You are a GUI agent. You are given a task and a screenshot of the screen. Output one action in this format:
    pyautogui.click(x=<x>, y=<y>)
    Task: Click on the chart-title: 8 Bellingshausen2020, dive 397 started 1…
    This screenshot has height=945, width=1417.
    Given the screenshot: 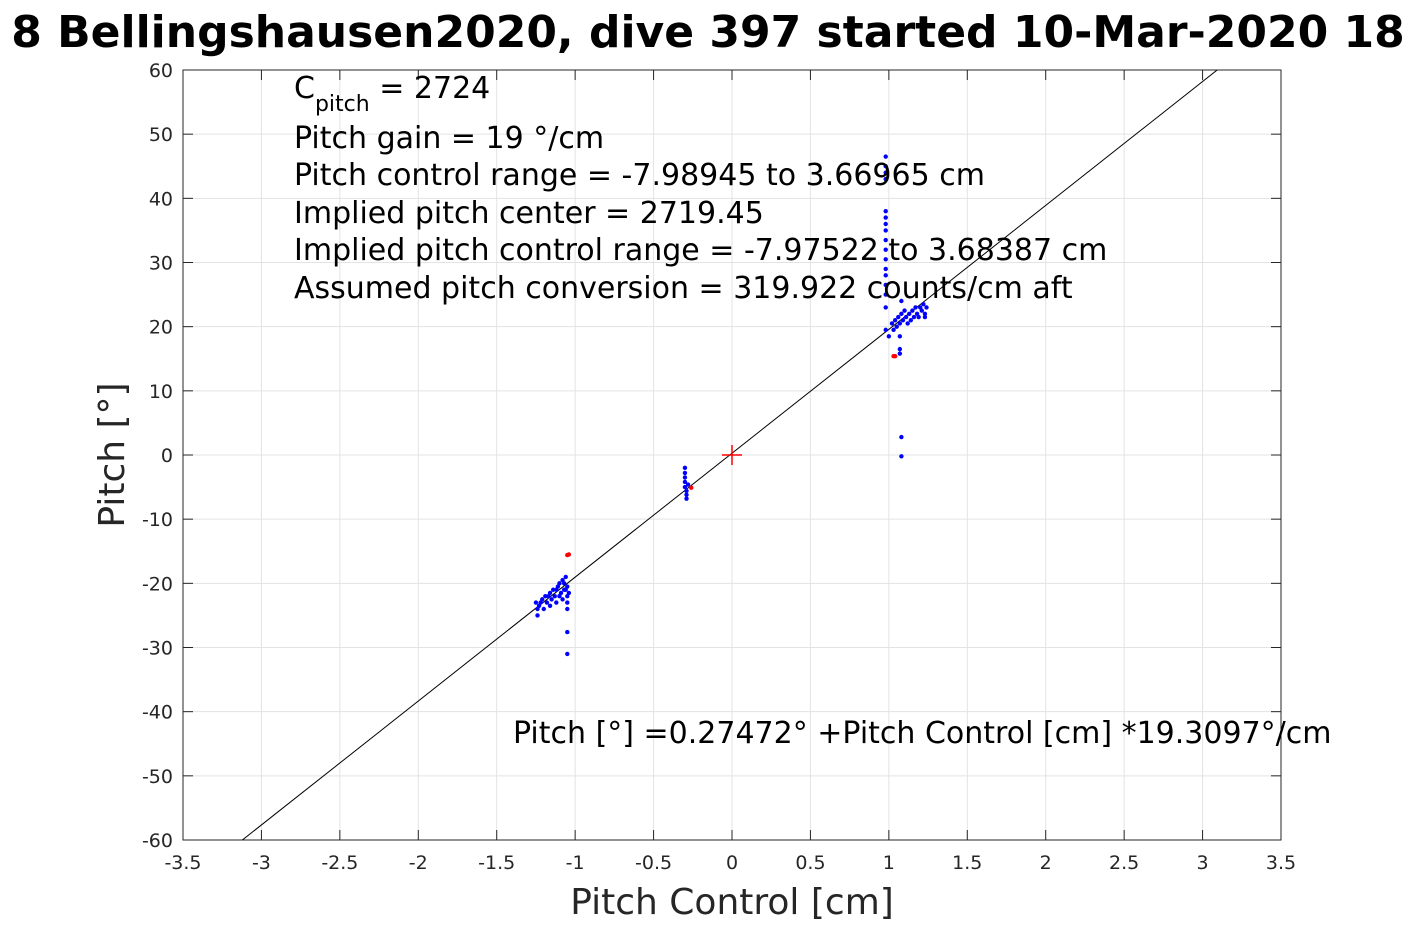 What is the action you would take?
    pyautogui.click(x=708, y=32)
    